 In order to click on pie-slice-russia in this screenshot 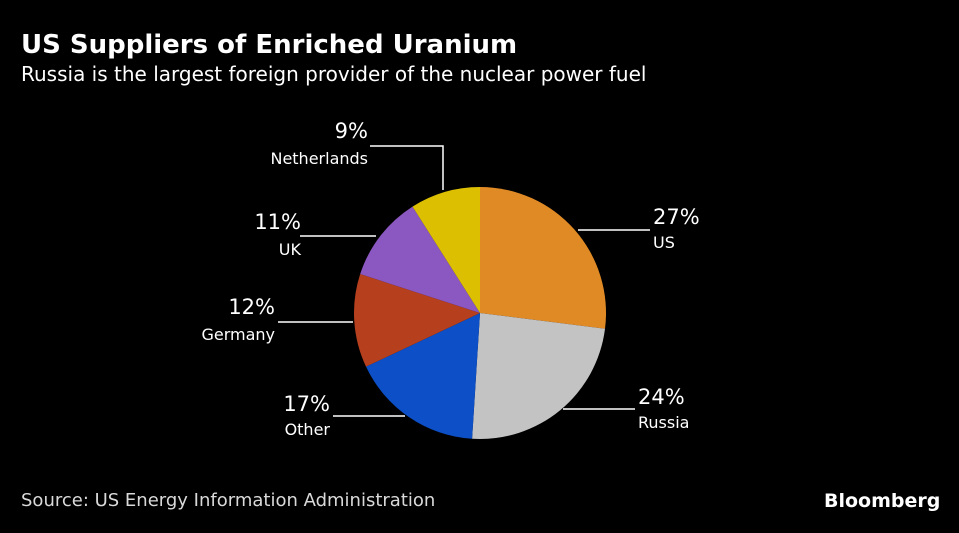, I will do `click(539, 376)`.